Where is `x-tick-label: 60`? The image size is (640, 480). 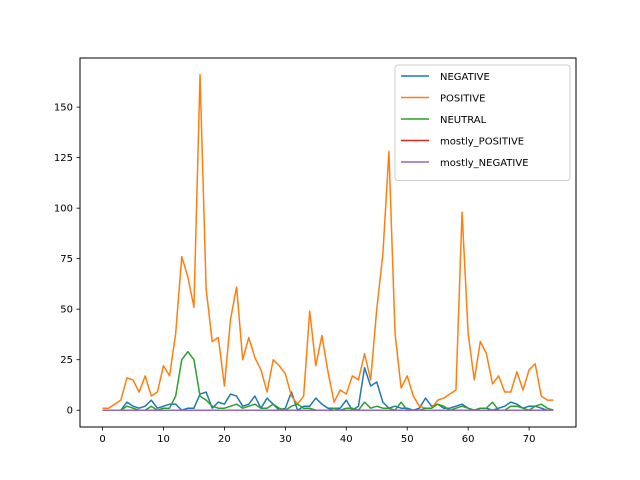
x-tick-label: 60 is located at coordinates (468, 439).